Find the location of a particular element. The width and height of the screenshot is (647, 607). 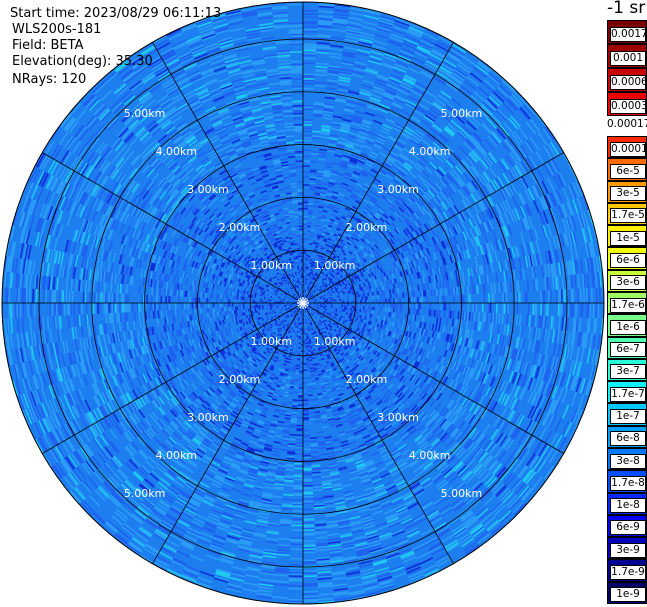

colorbar-cell: 1e-6 is located at coordinates (627, 325).